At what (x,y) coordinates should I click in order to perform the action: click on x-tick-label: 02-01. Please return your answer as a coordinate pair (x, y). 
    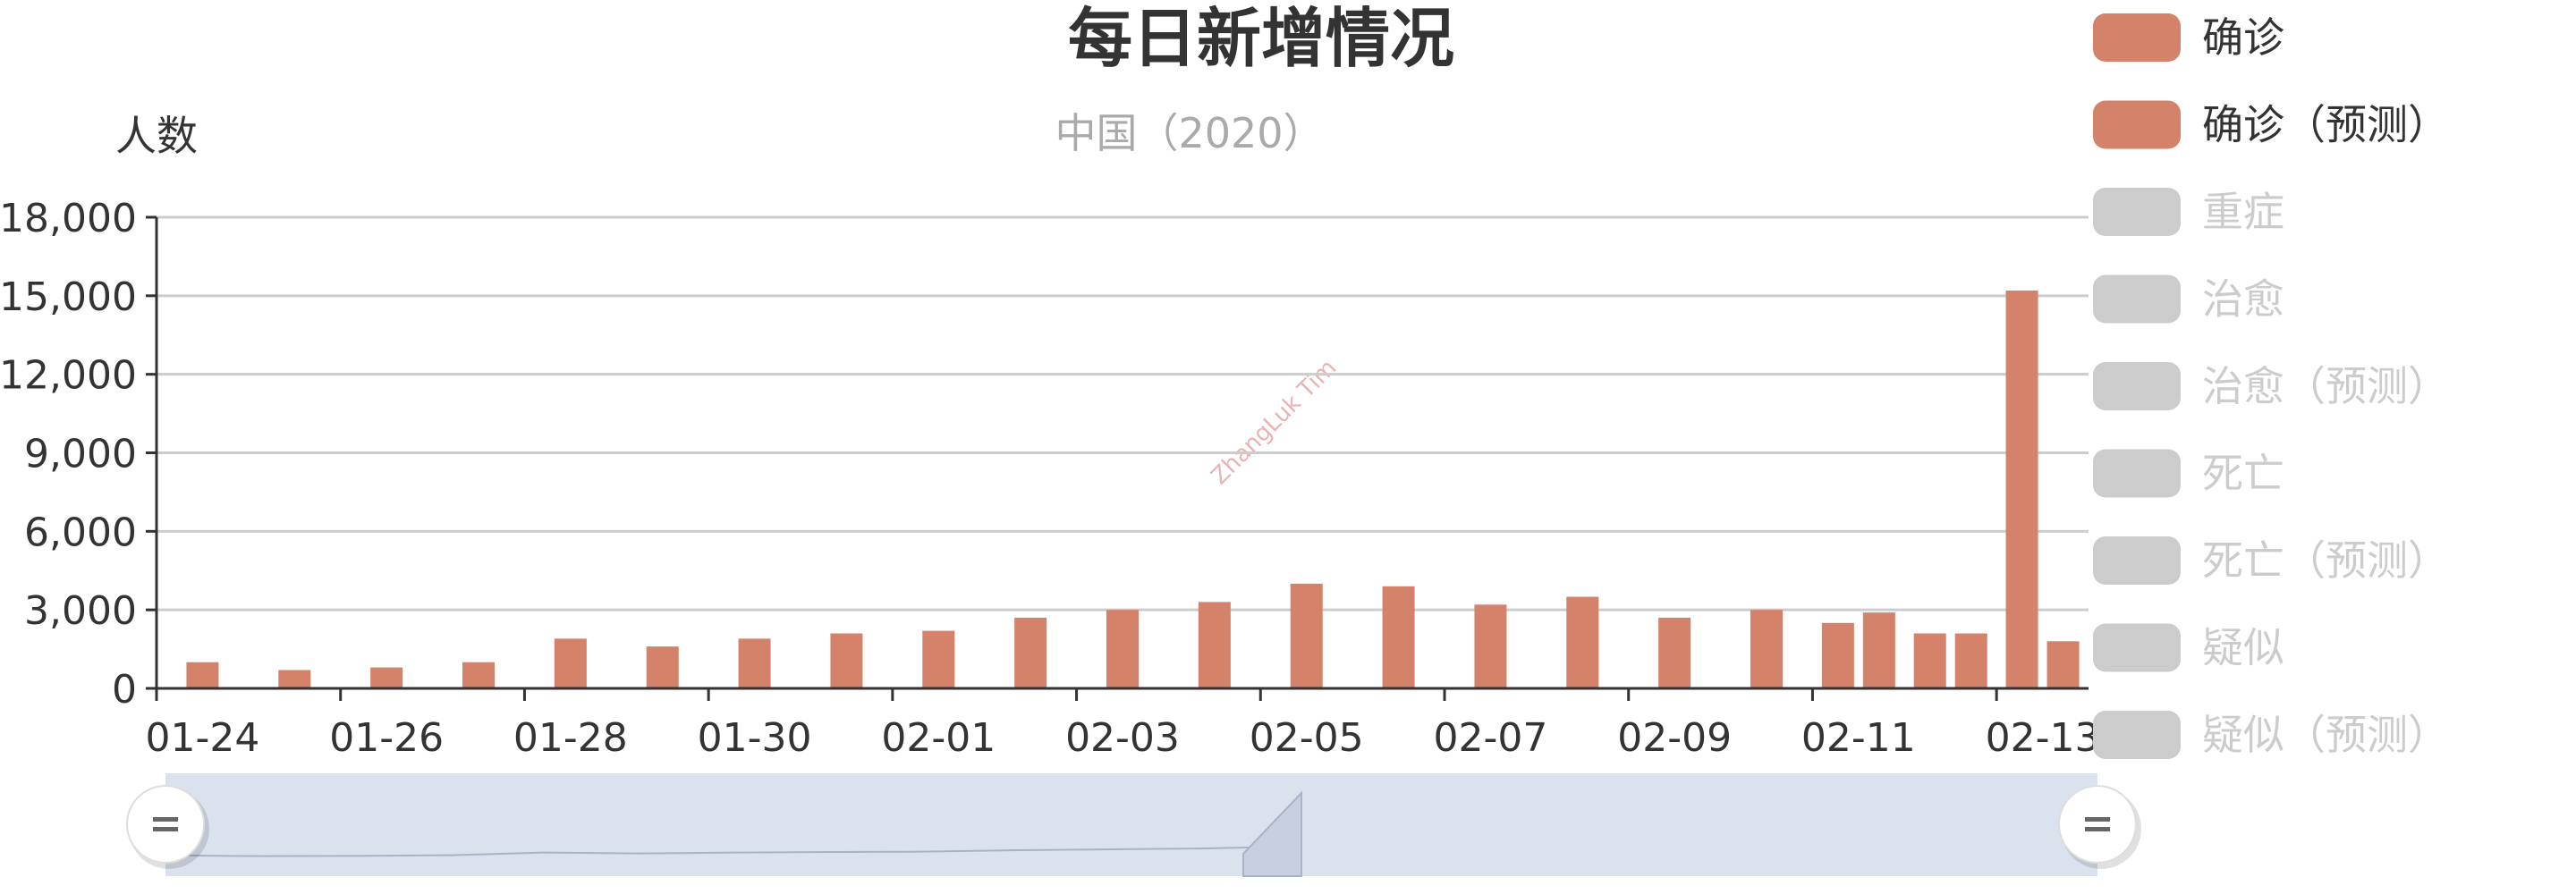
    Looking at the image, I should click on (938, 738).